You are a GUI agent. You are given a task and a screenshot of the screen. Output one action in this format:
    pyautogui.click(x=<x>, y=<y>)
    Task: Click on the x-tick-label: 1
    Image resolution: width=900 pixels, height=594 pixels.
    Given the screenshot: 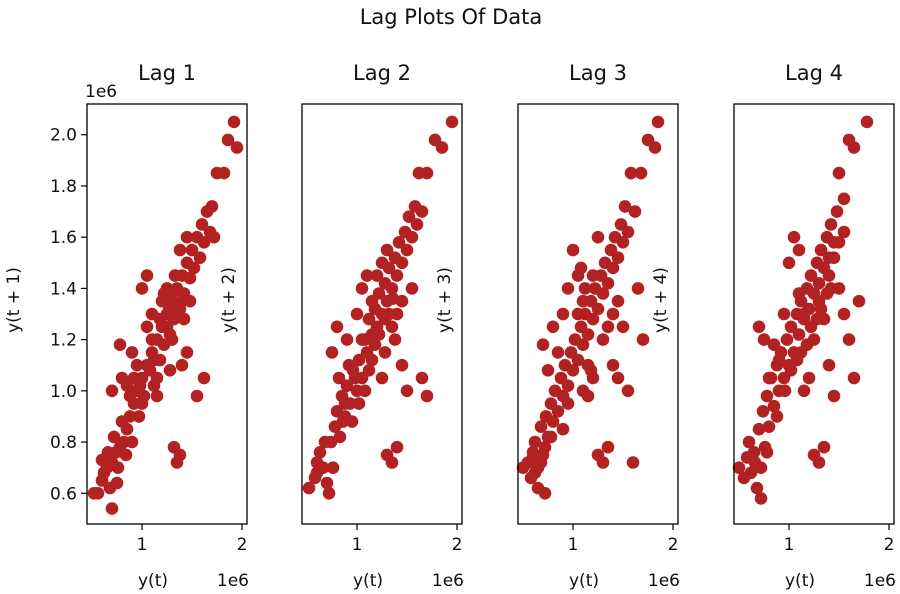 What is the action you would take?
    pyautogui.click(x=573, y=545)
    